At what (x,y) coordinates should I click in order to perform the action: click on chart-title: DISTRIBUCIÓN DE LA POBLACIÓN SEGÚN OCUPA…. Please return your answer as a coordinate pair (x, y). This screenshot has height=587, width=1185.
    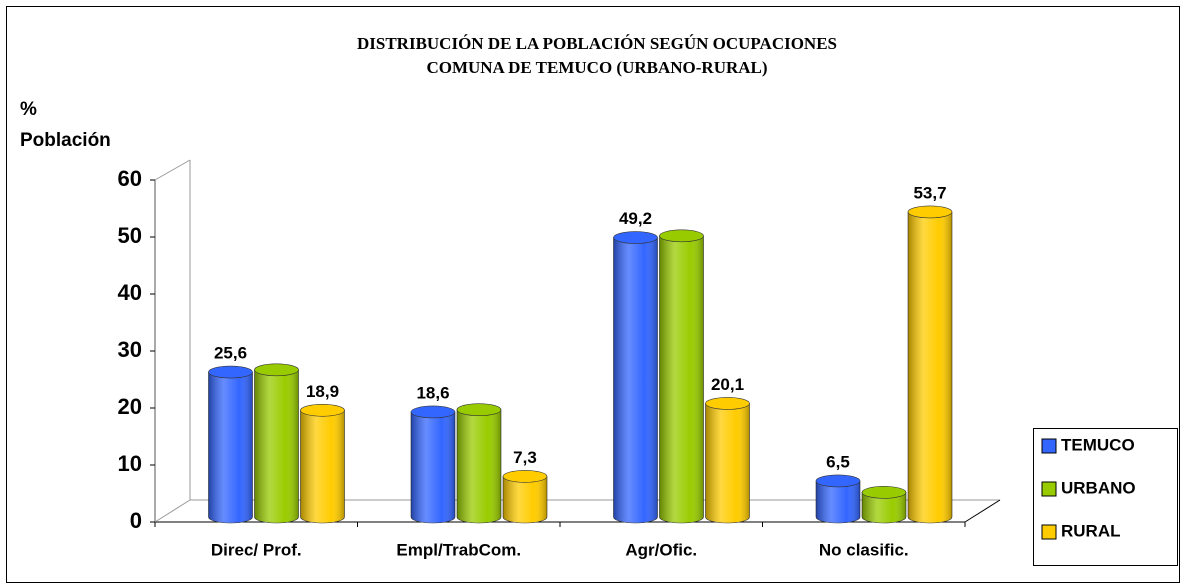
    Looking at the image, I should click on (597, 43).